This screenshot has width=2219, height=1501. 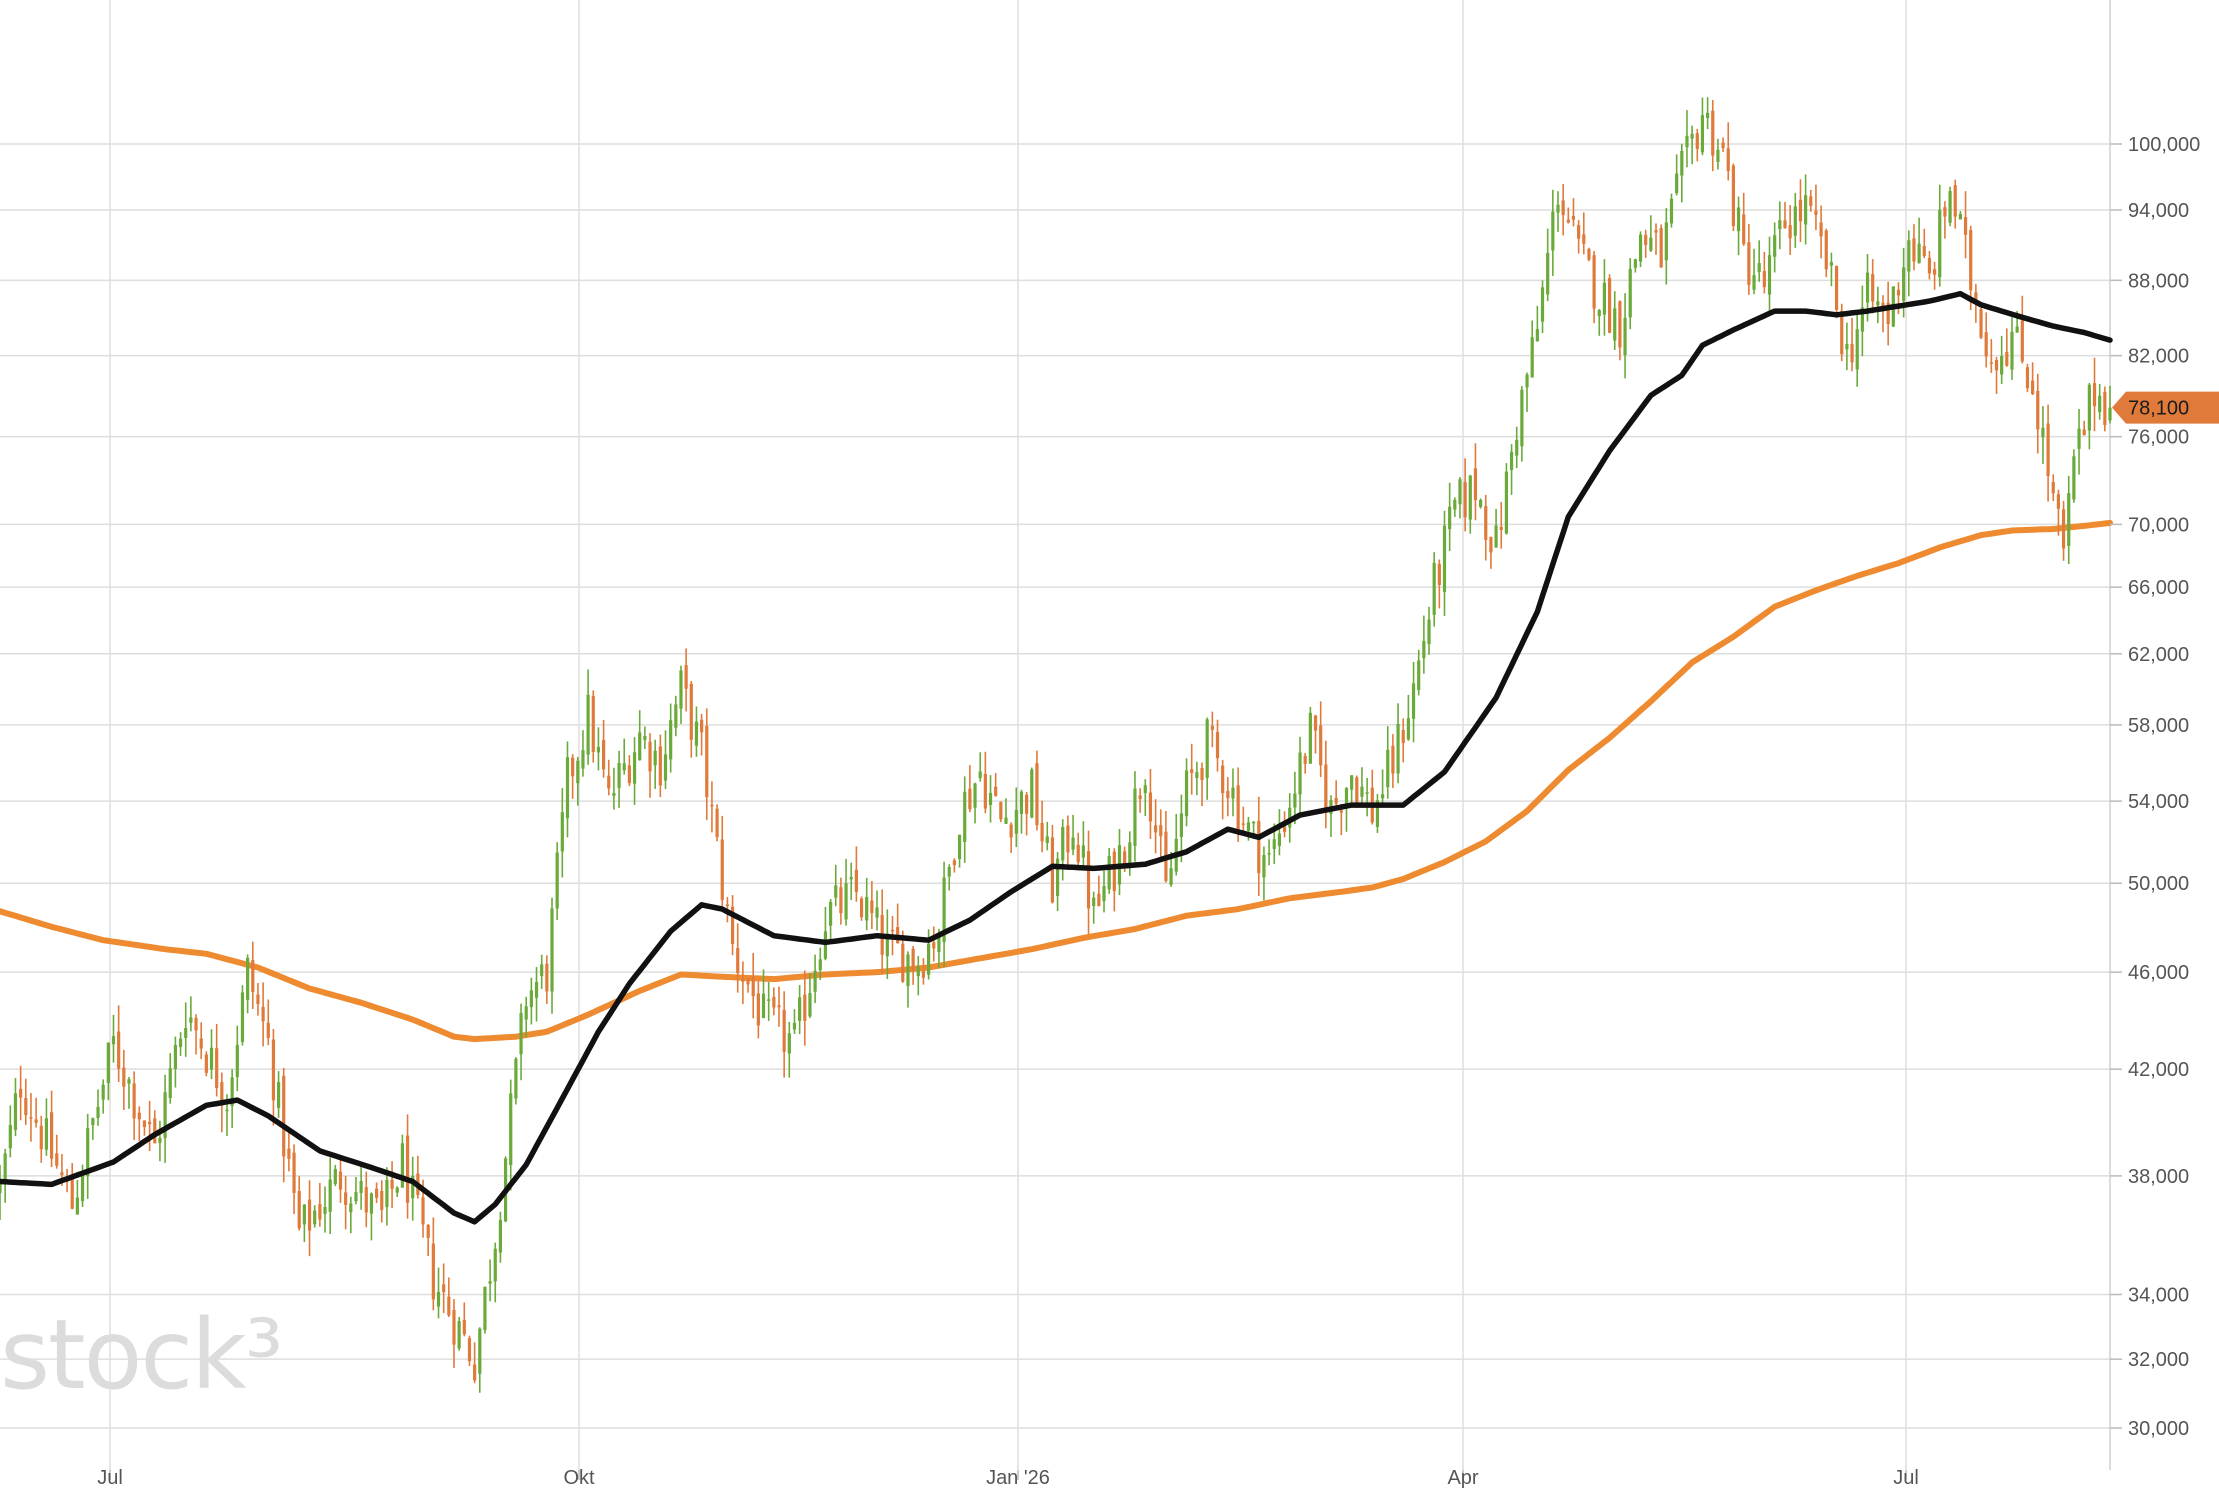 What do you see at coordinates (2158, 884) in the screenshot?
I see `y-tick-label: 50,000` at bounding box center [2158, 884].